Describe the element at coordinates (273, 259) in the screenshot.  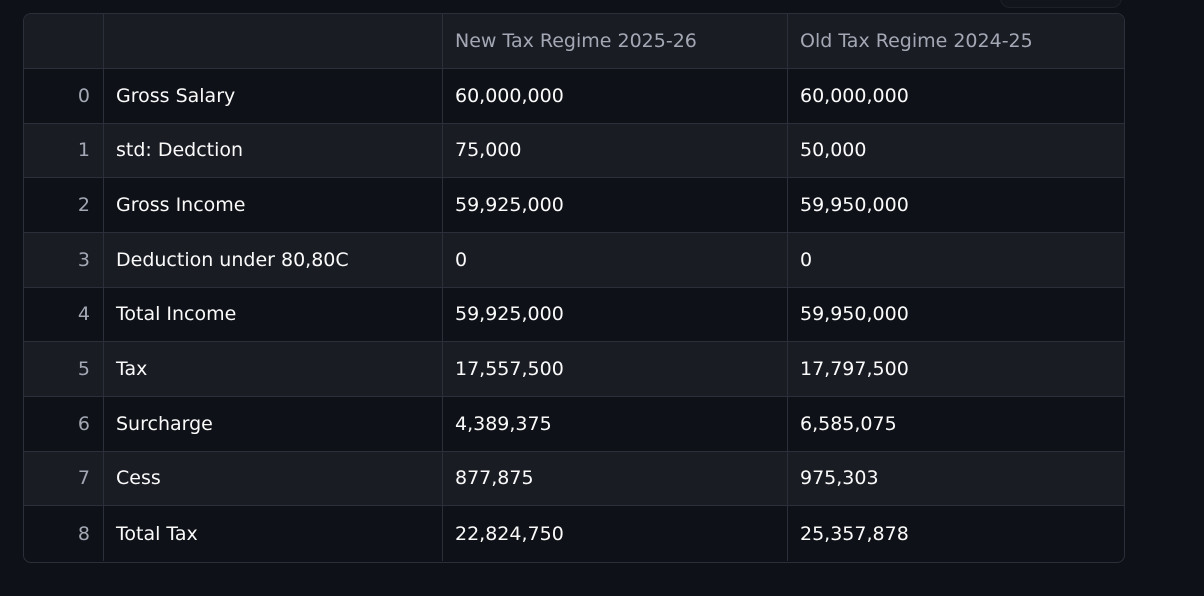
I see `row-label-cell: Deduction under 80,80C` at that location.